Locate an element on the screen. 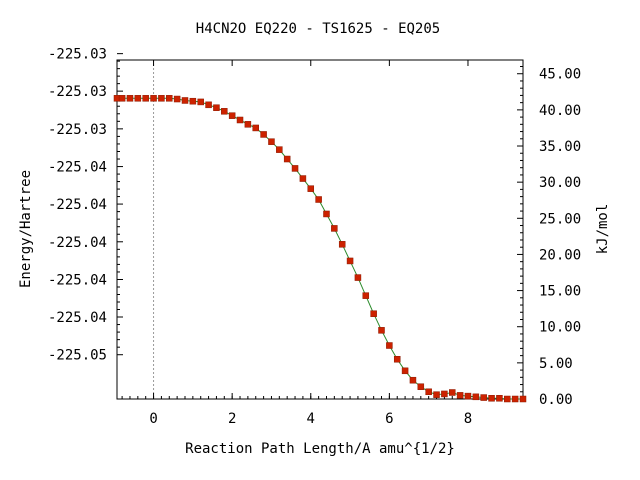 This screenshot has height=480, width=640. y2-tick-label: 10.00 is located at coordinates (560, 328).